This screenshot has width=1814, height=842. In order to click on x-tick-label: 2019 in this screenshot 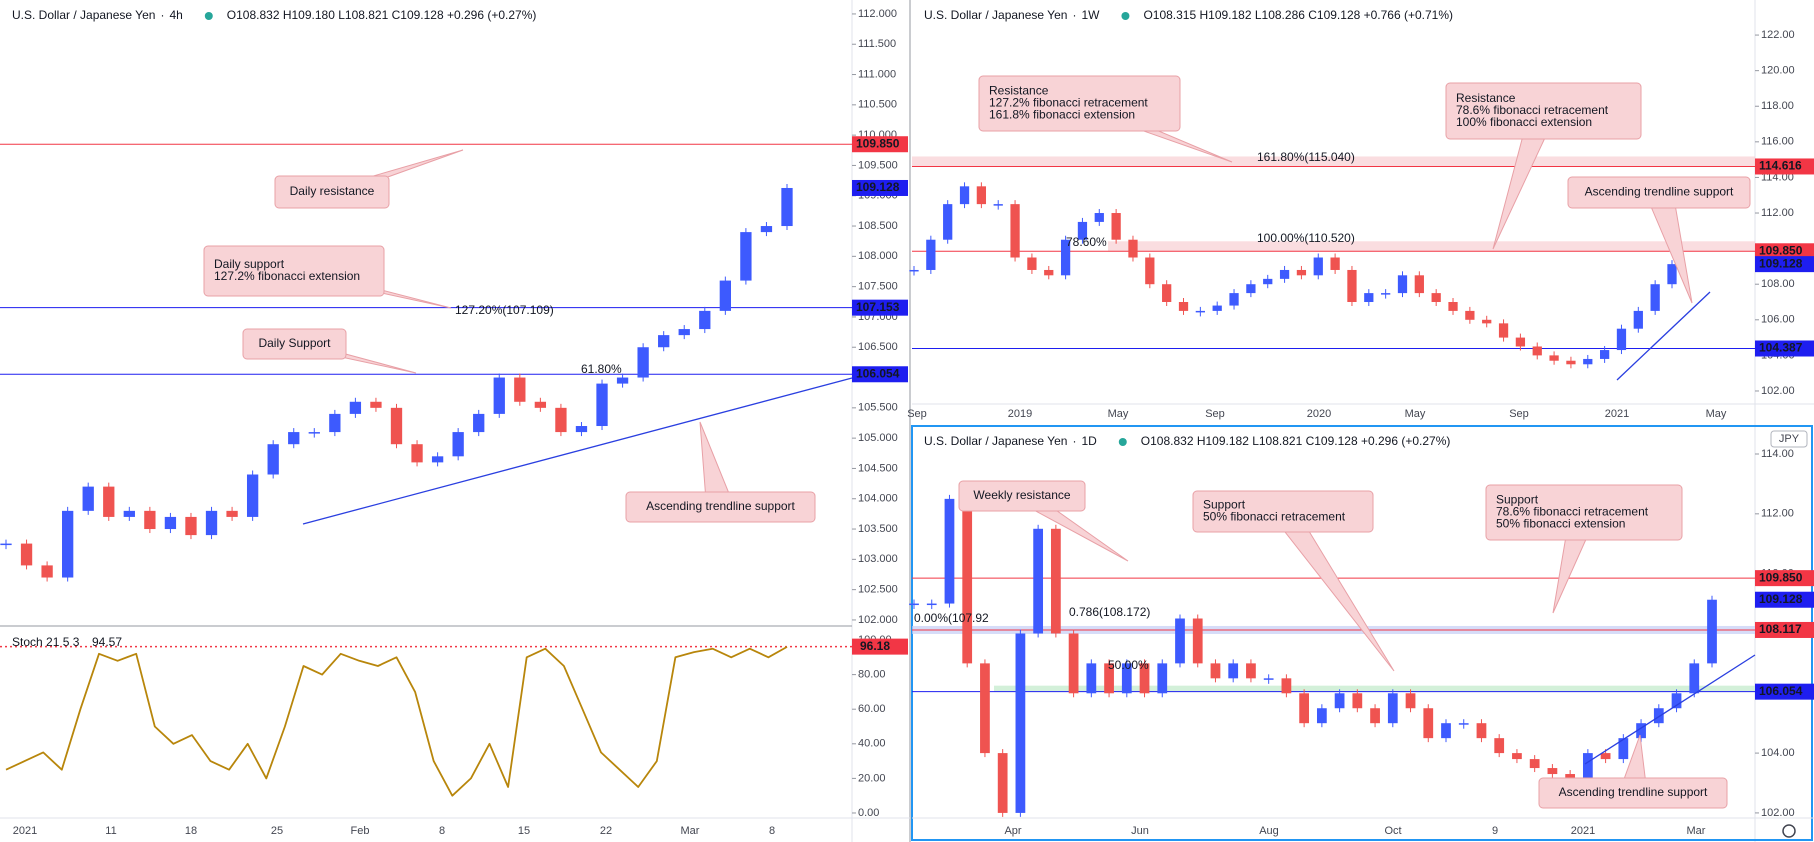, I will do `click(1020, 414)`.